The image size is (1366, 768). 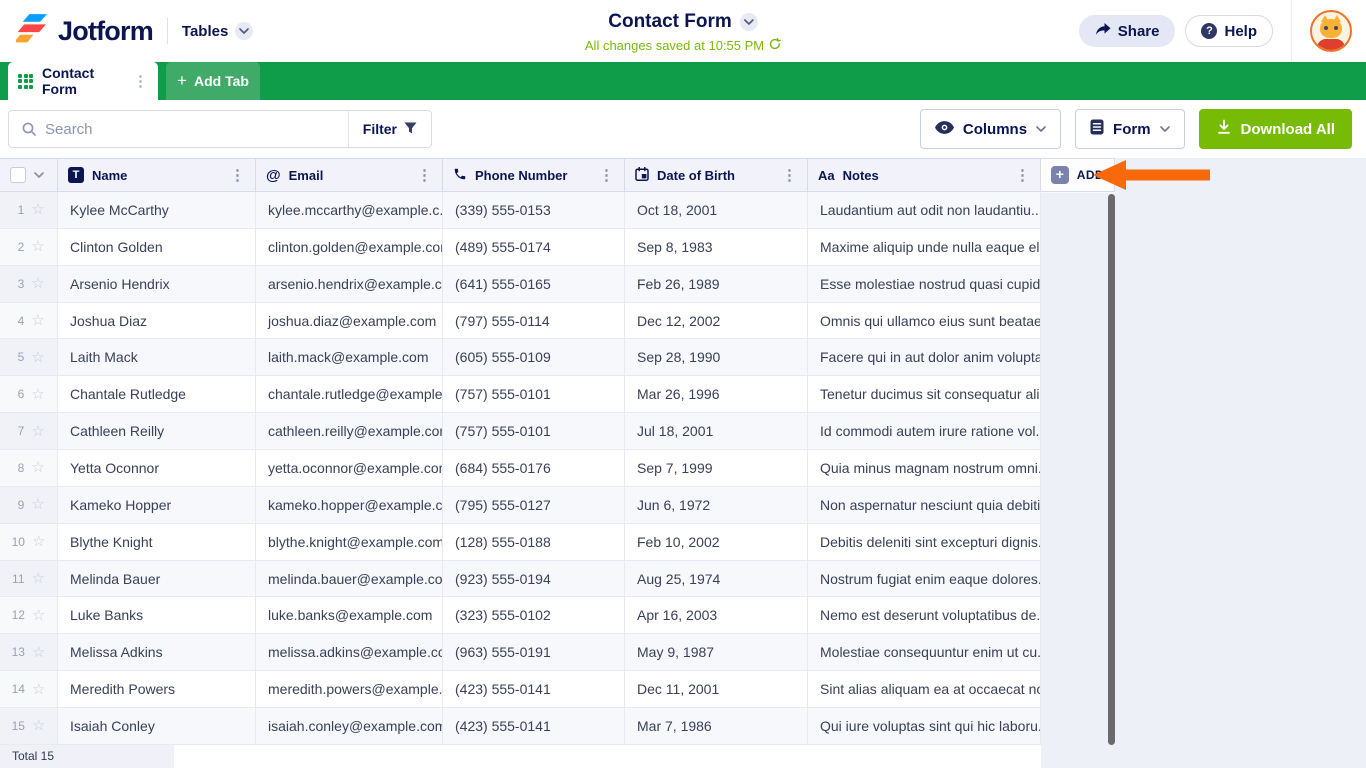 What do you see at coordinates (349, 247) in the screenshot?
I see `email-cell: clinton.golden@example.com` at bounding box center [349, 247].